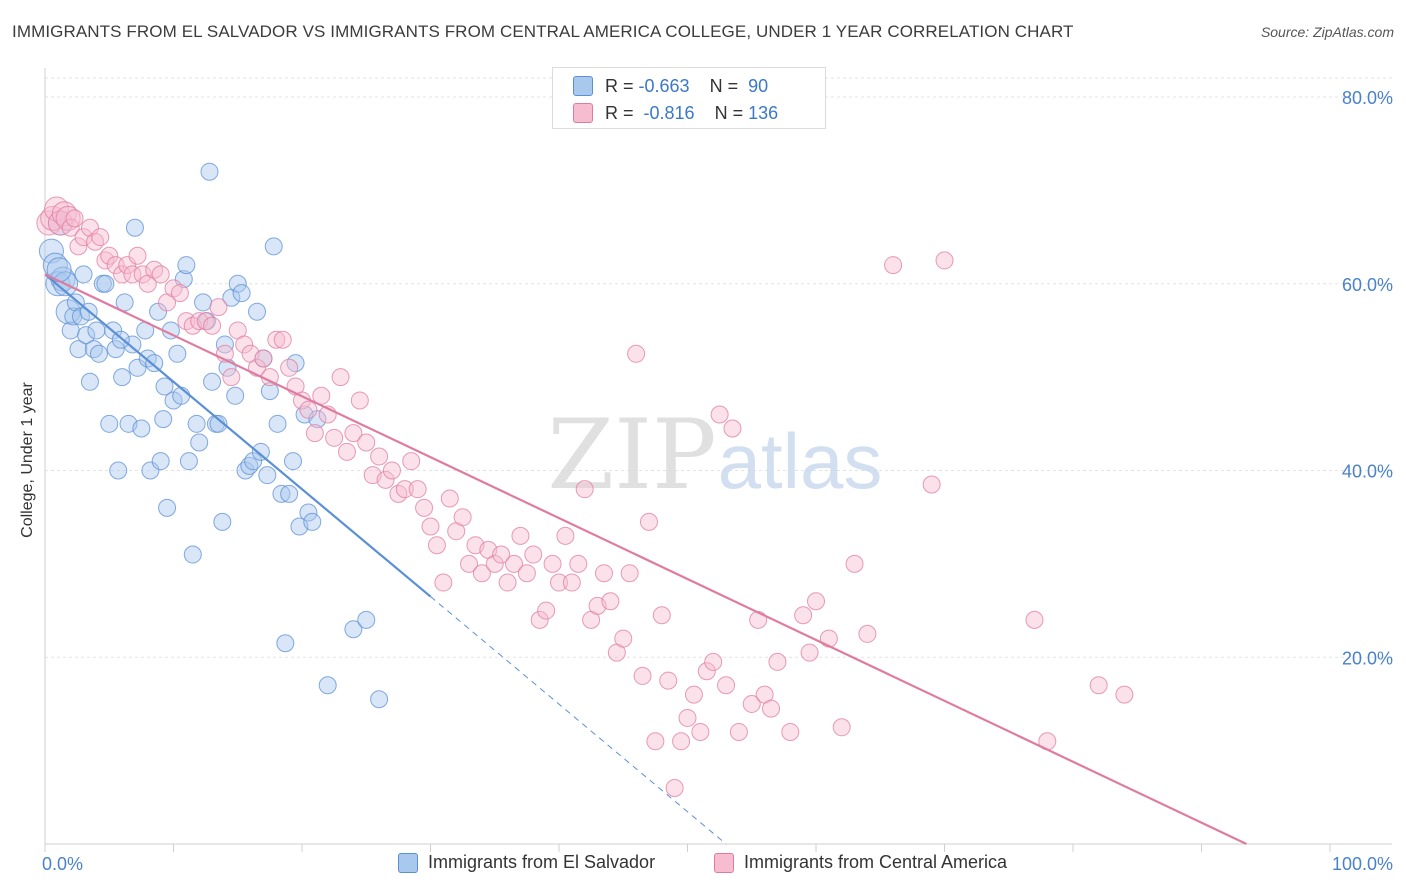 This screenshot has height=892, width=1406. I want to click on stats-n-value: 136, so click(763, 112).